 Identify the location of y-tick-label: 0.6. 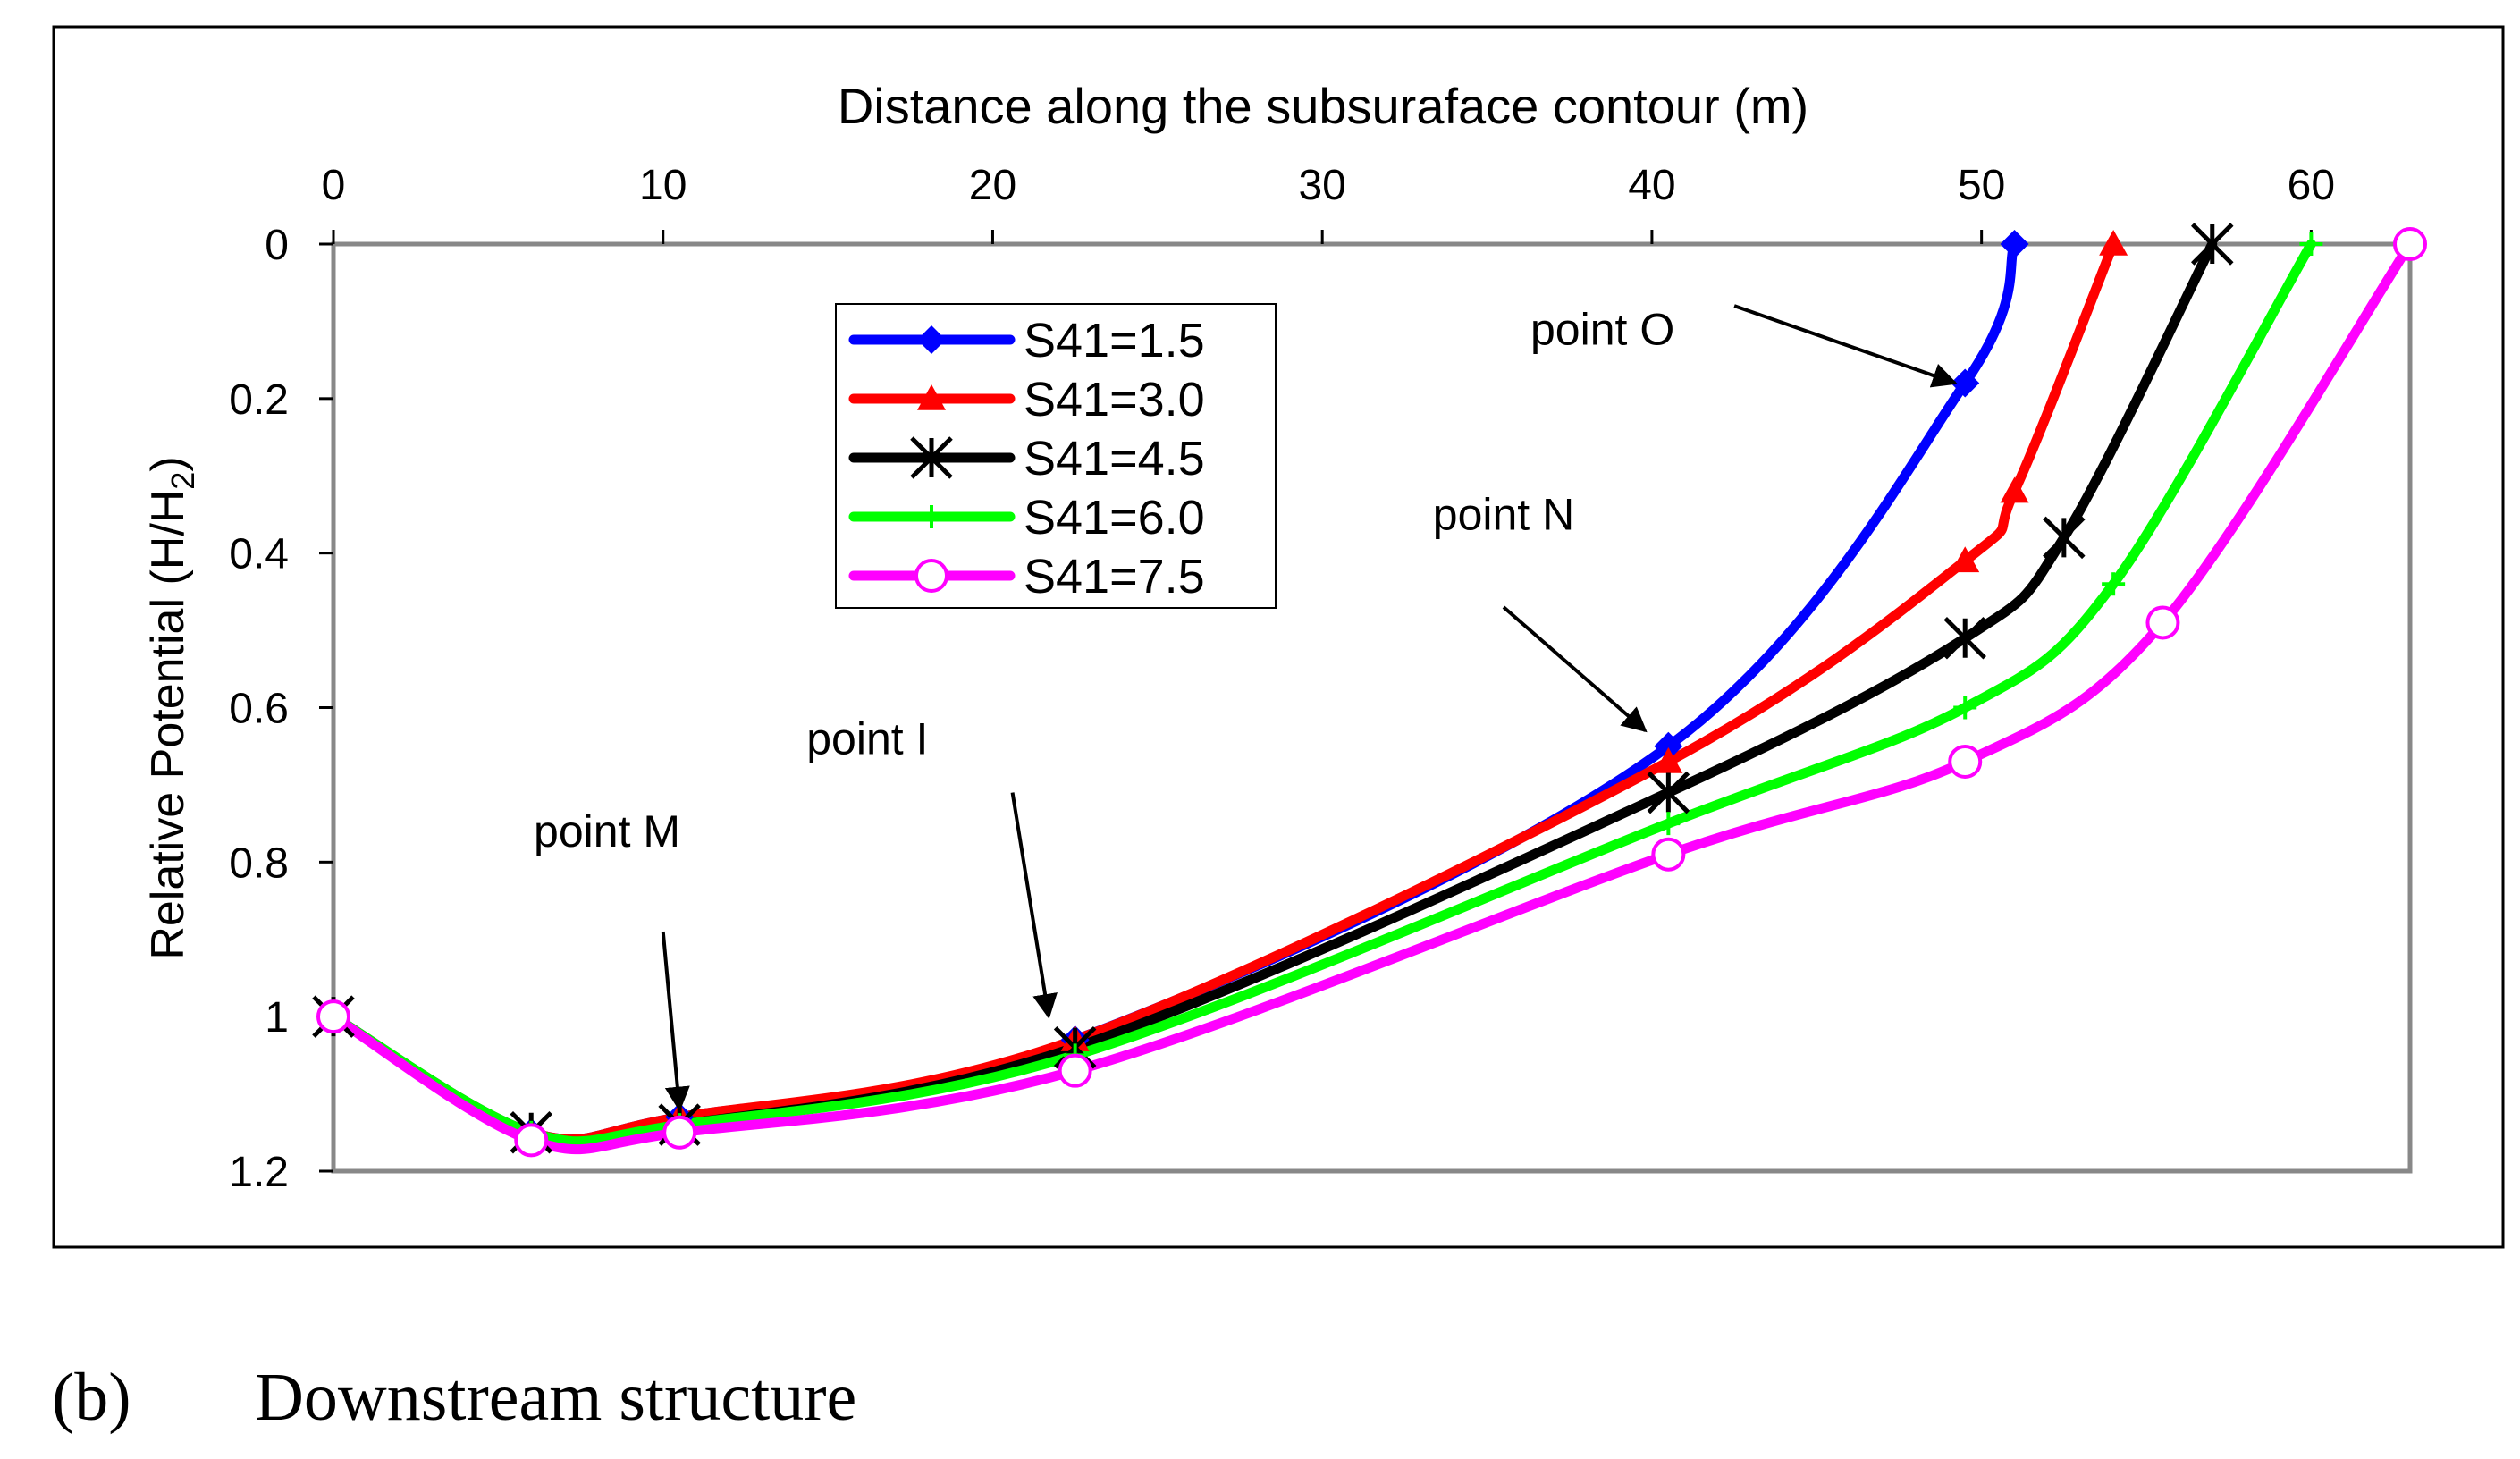
(259, 709).